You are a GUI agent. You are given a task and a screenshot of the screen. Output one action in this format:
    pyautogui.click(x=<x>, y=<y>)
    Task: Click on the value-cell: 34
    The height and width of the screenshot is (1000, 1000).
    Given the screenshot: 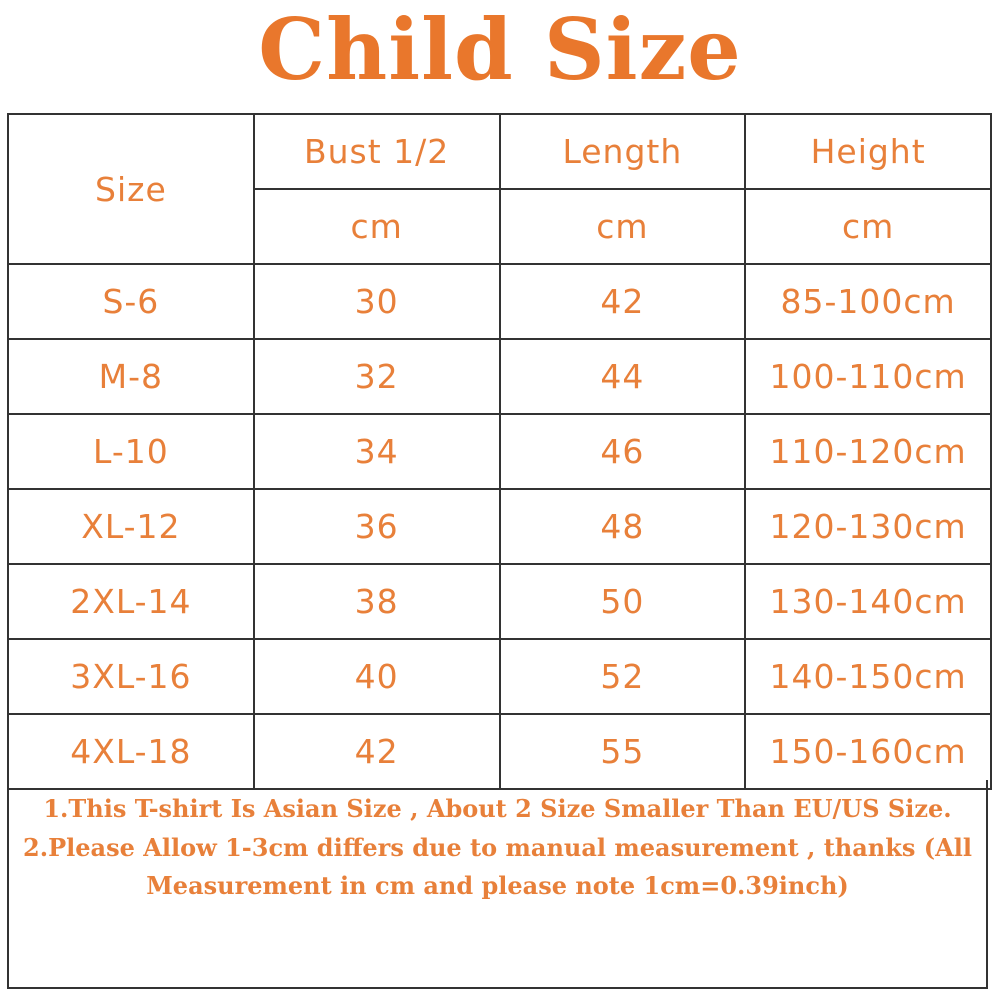 What is the action you would take?
    pyautogui.click(x=376, y=451)
    